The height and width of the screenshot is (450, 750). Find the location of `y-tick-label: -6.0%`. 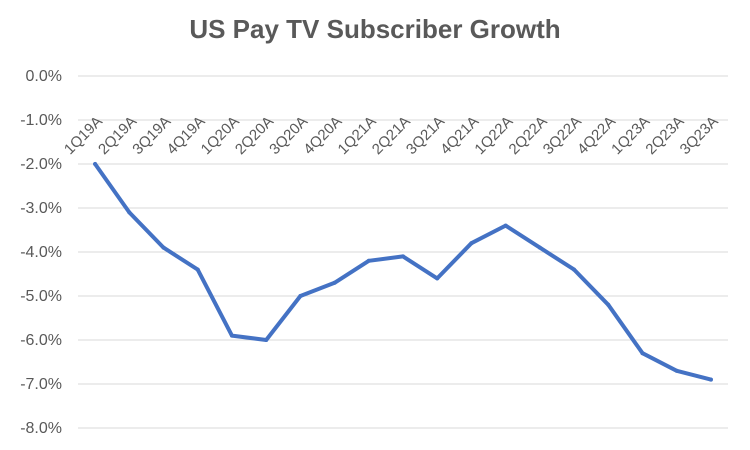

y-tick-label: -6.0% is located at coordinates (41, 340).